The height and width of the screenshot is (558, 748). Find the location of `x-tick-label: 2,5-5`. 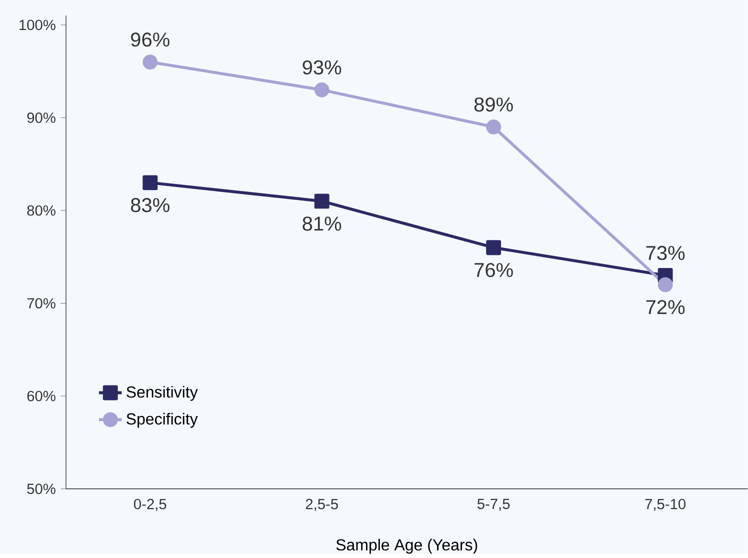

x-tick-label: 2,5-5 is located at coordinates (322, 504).